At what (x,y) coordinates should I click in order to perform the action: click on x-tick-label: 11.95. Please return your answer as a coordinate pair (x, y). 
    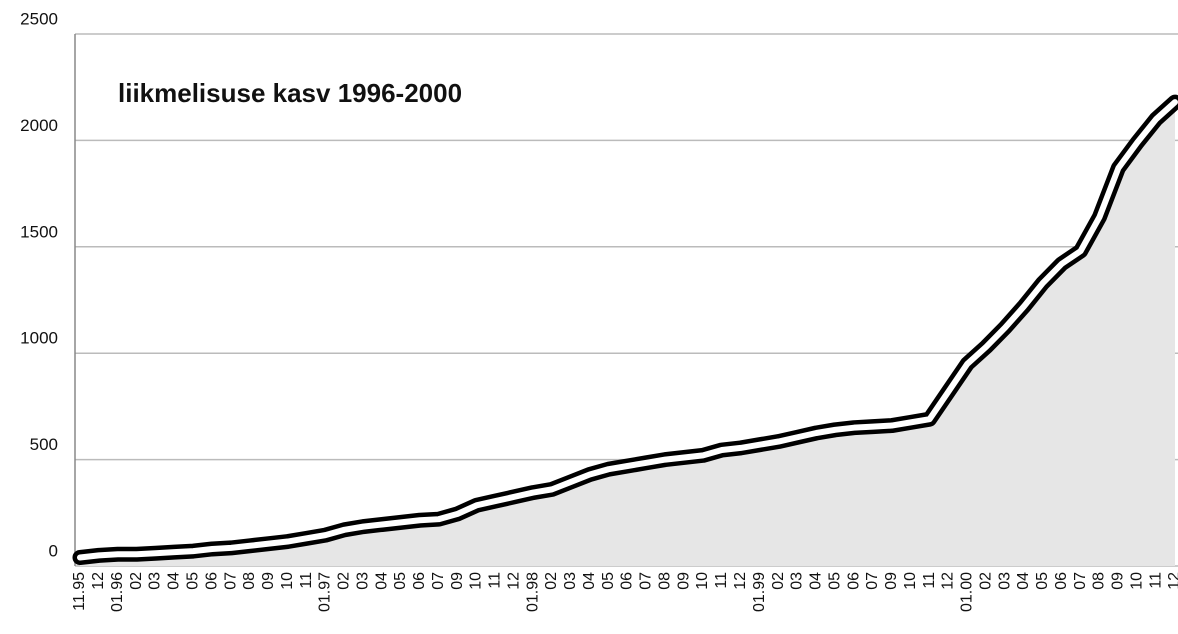
    Looking at the image, I should click on (79, 591).